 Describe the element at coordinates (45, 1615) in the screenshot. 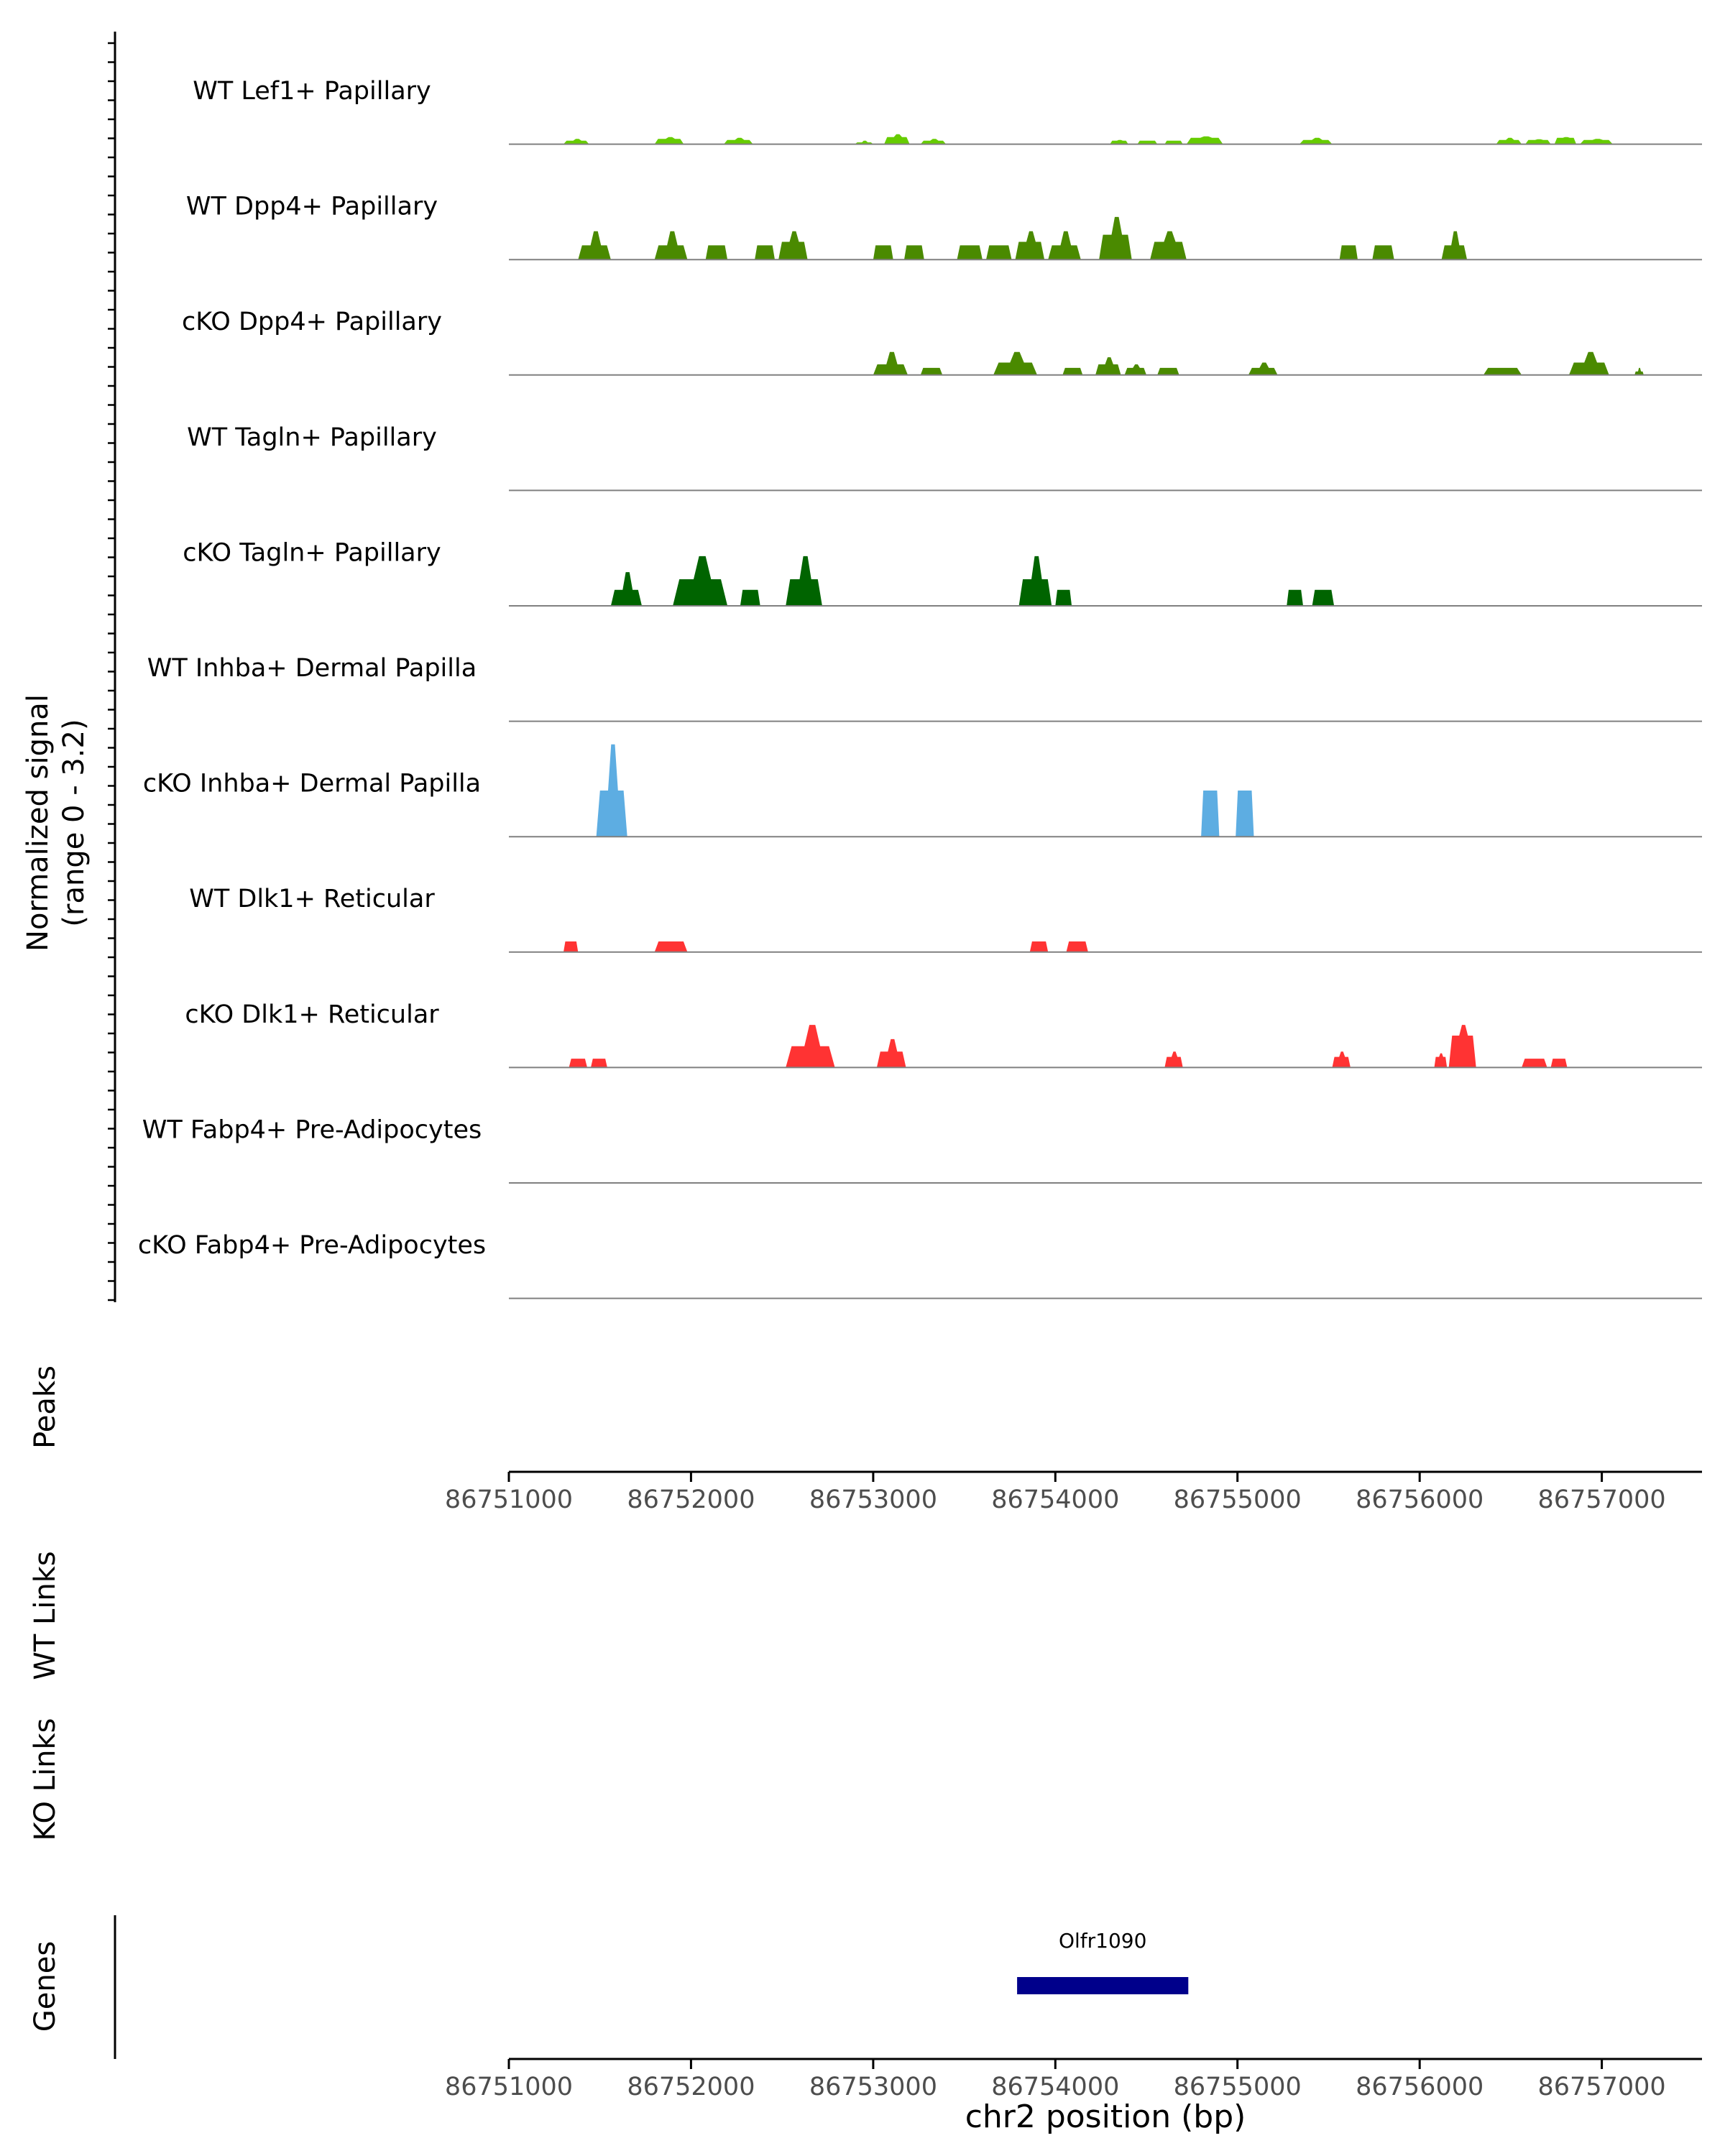

I see `wt-links-track-label: WT Links` at that location.